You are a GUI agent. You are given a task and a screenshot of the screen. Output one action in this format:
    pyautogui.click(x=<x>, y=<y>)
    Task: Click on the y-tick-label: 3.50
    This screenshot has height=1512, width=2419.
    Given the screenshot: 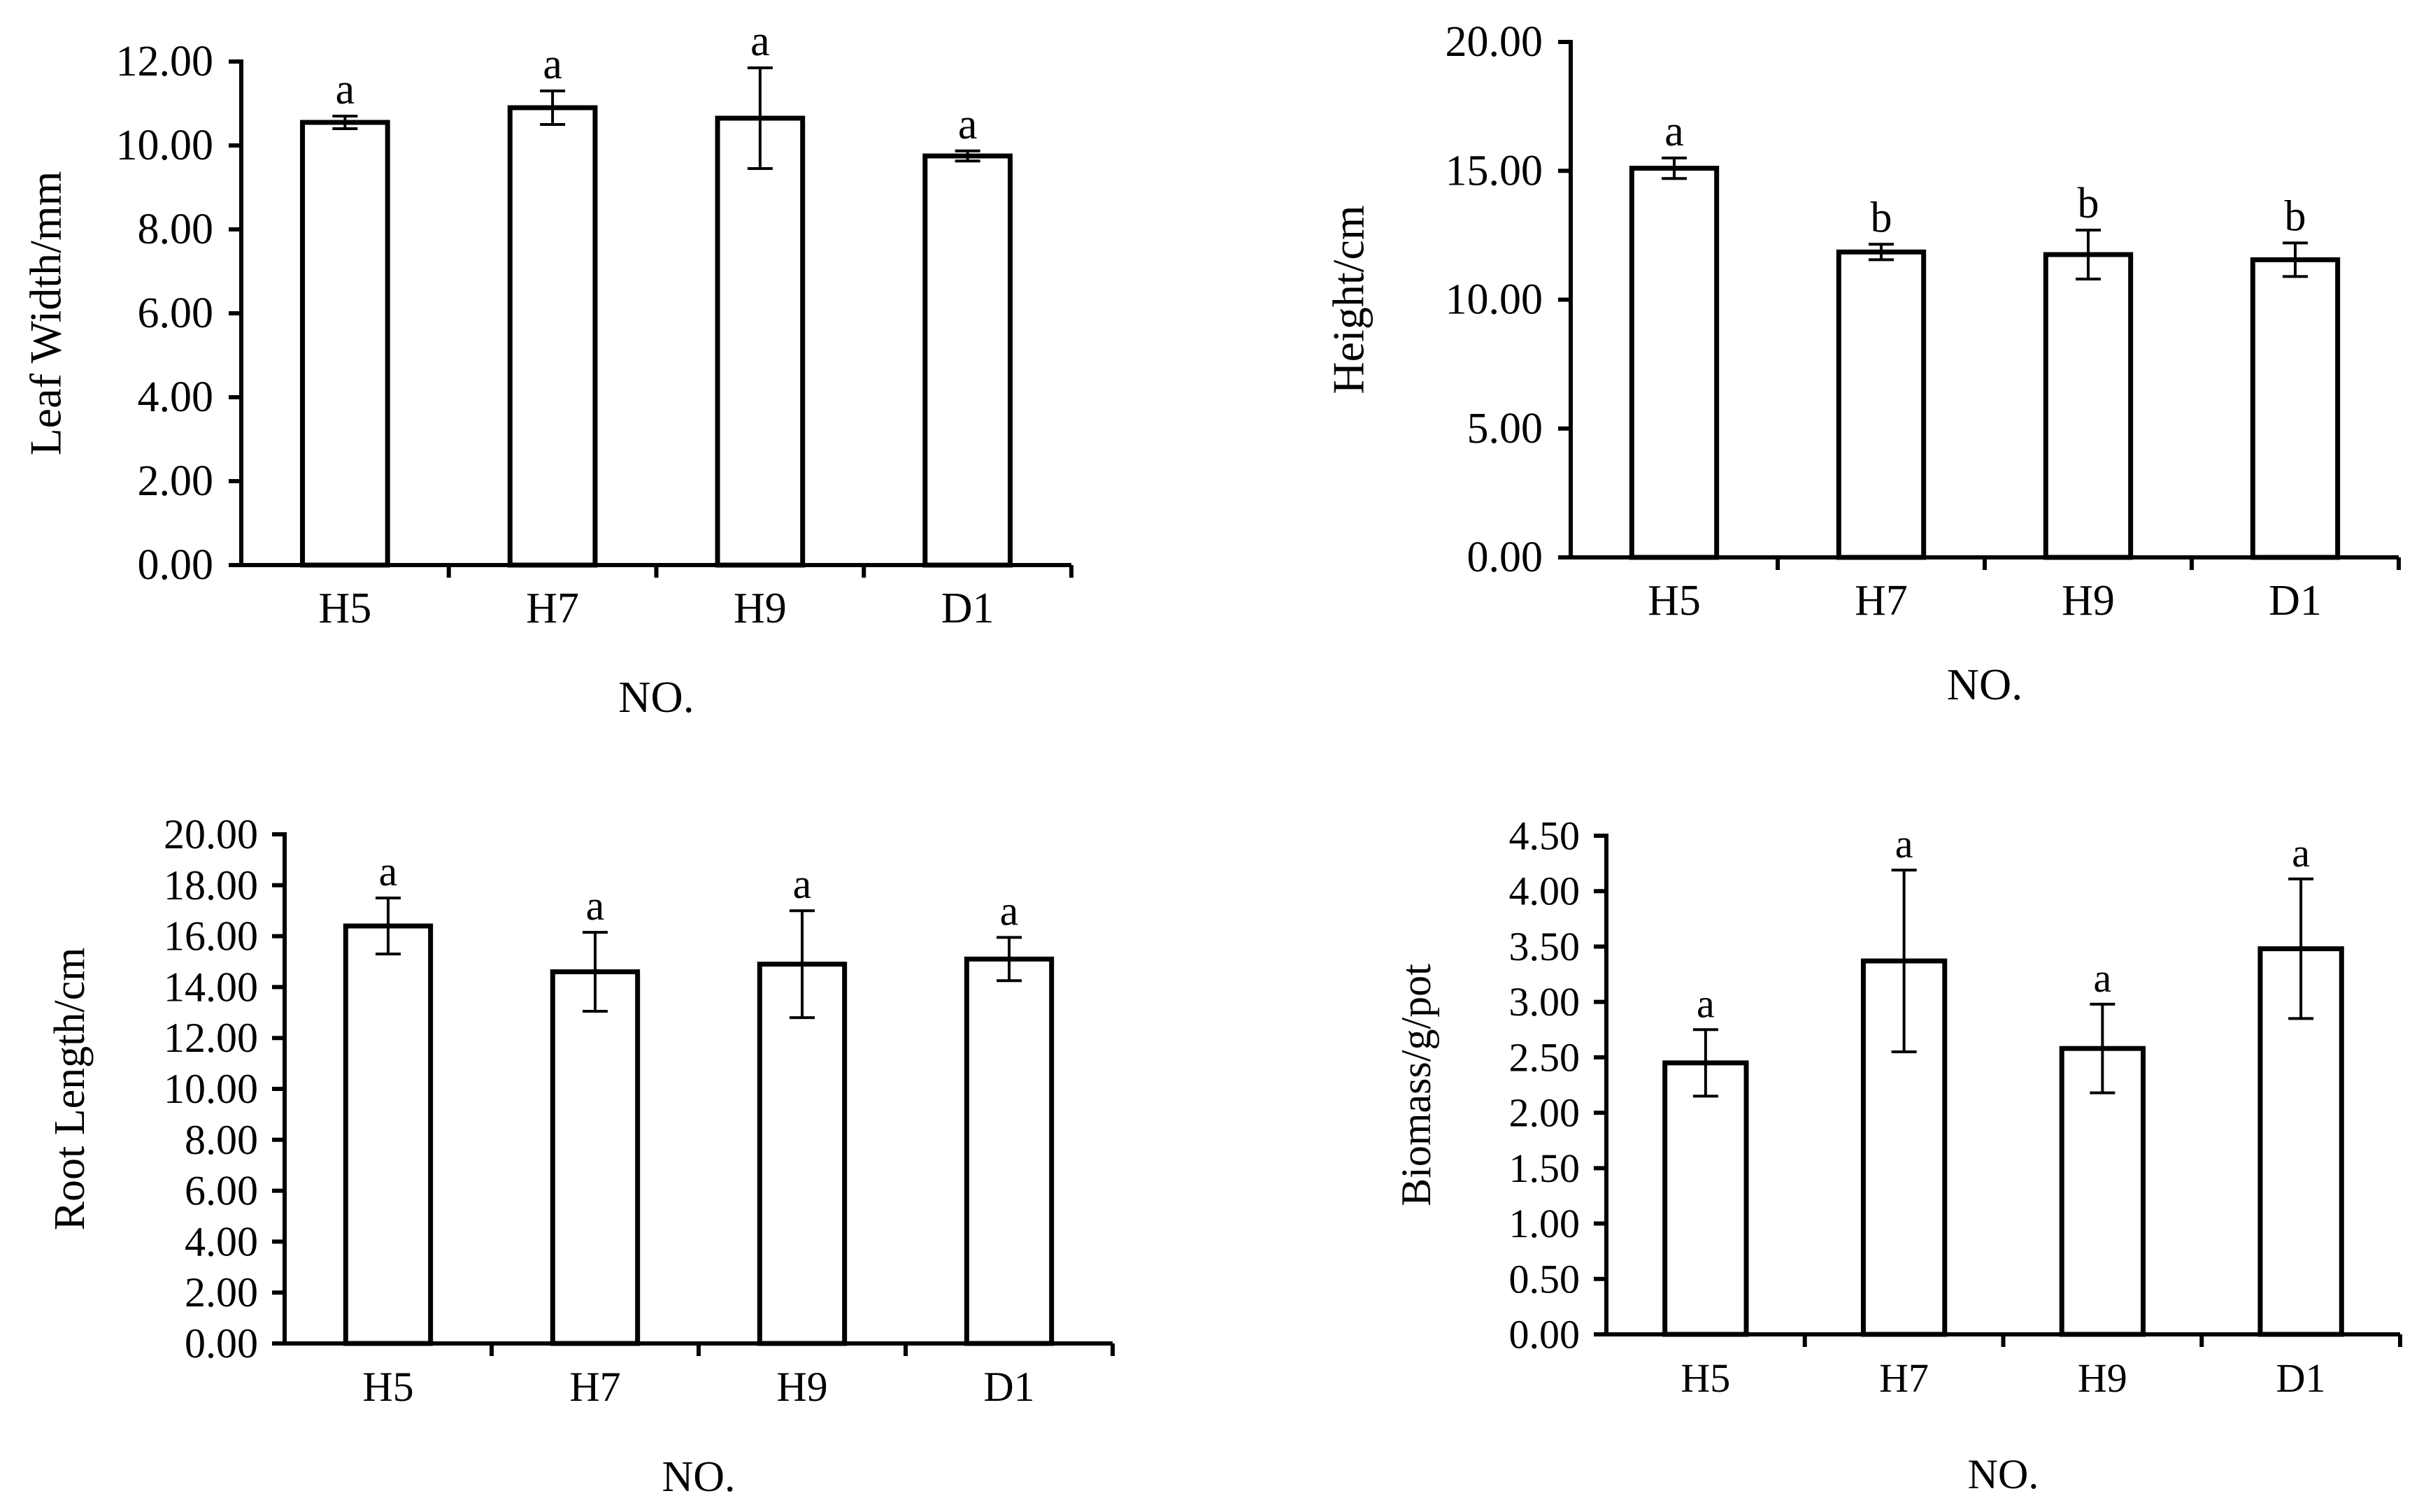 What is the action you would take?
    pyautogui.click(x=1544, y=946)
    